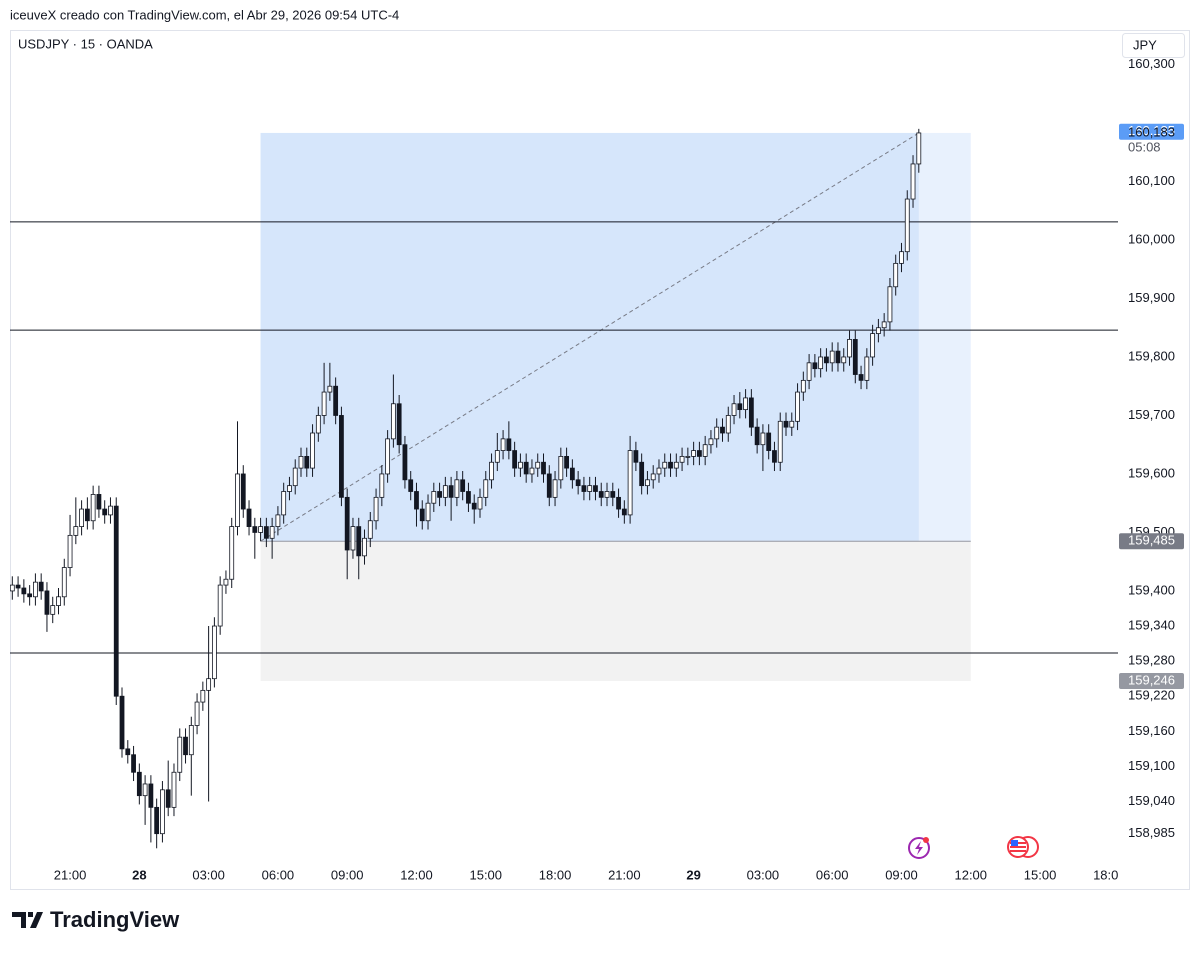 Image resolution: width=1200 pixels, height=957 pixels. What do you see at coordinates (1144, 146) in the screenshot?
I see `countdown: 05:08` at bounding box center [1144, 146].